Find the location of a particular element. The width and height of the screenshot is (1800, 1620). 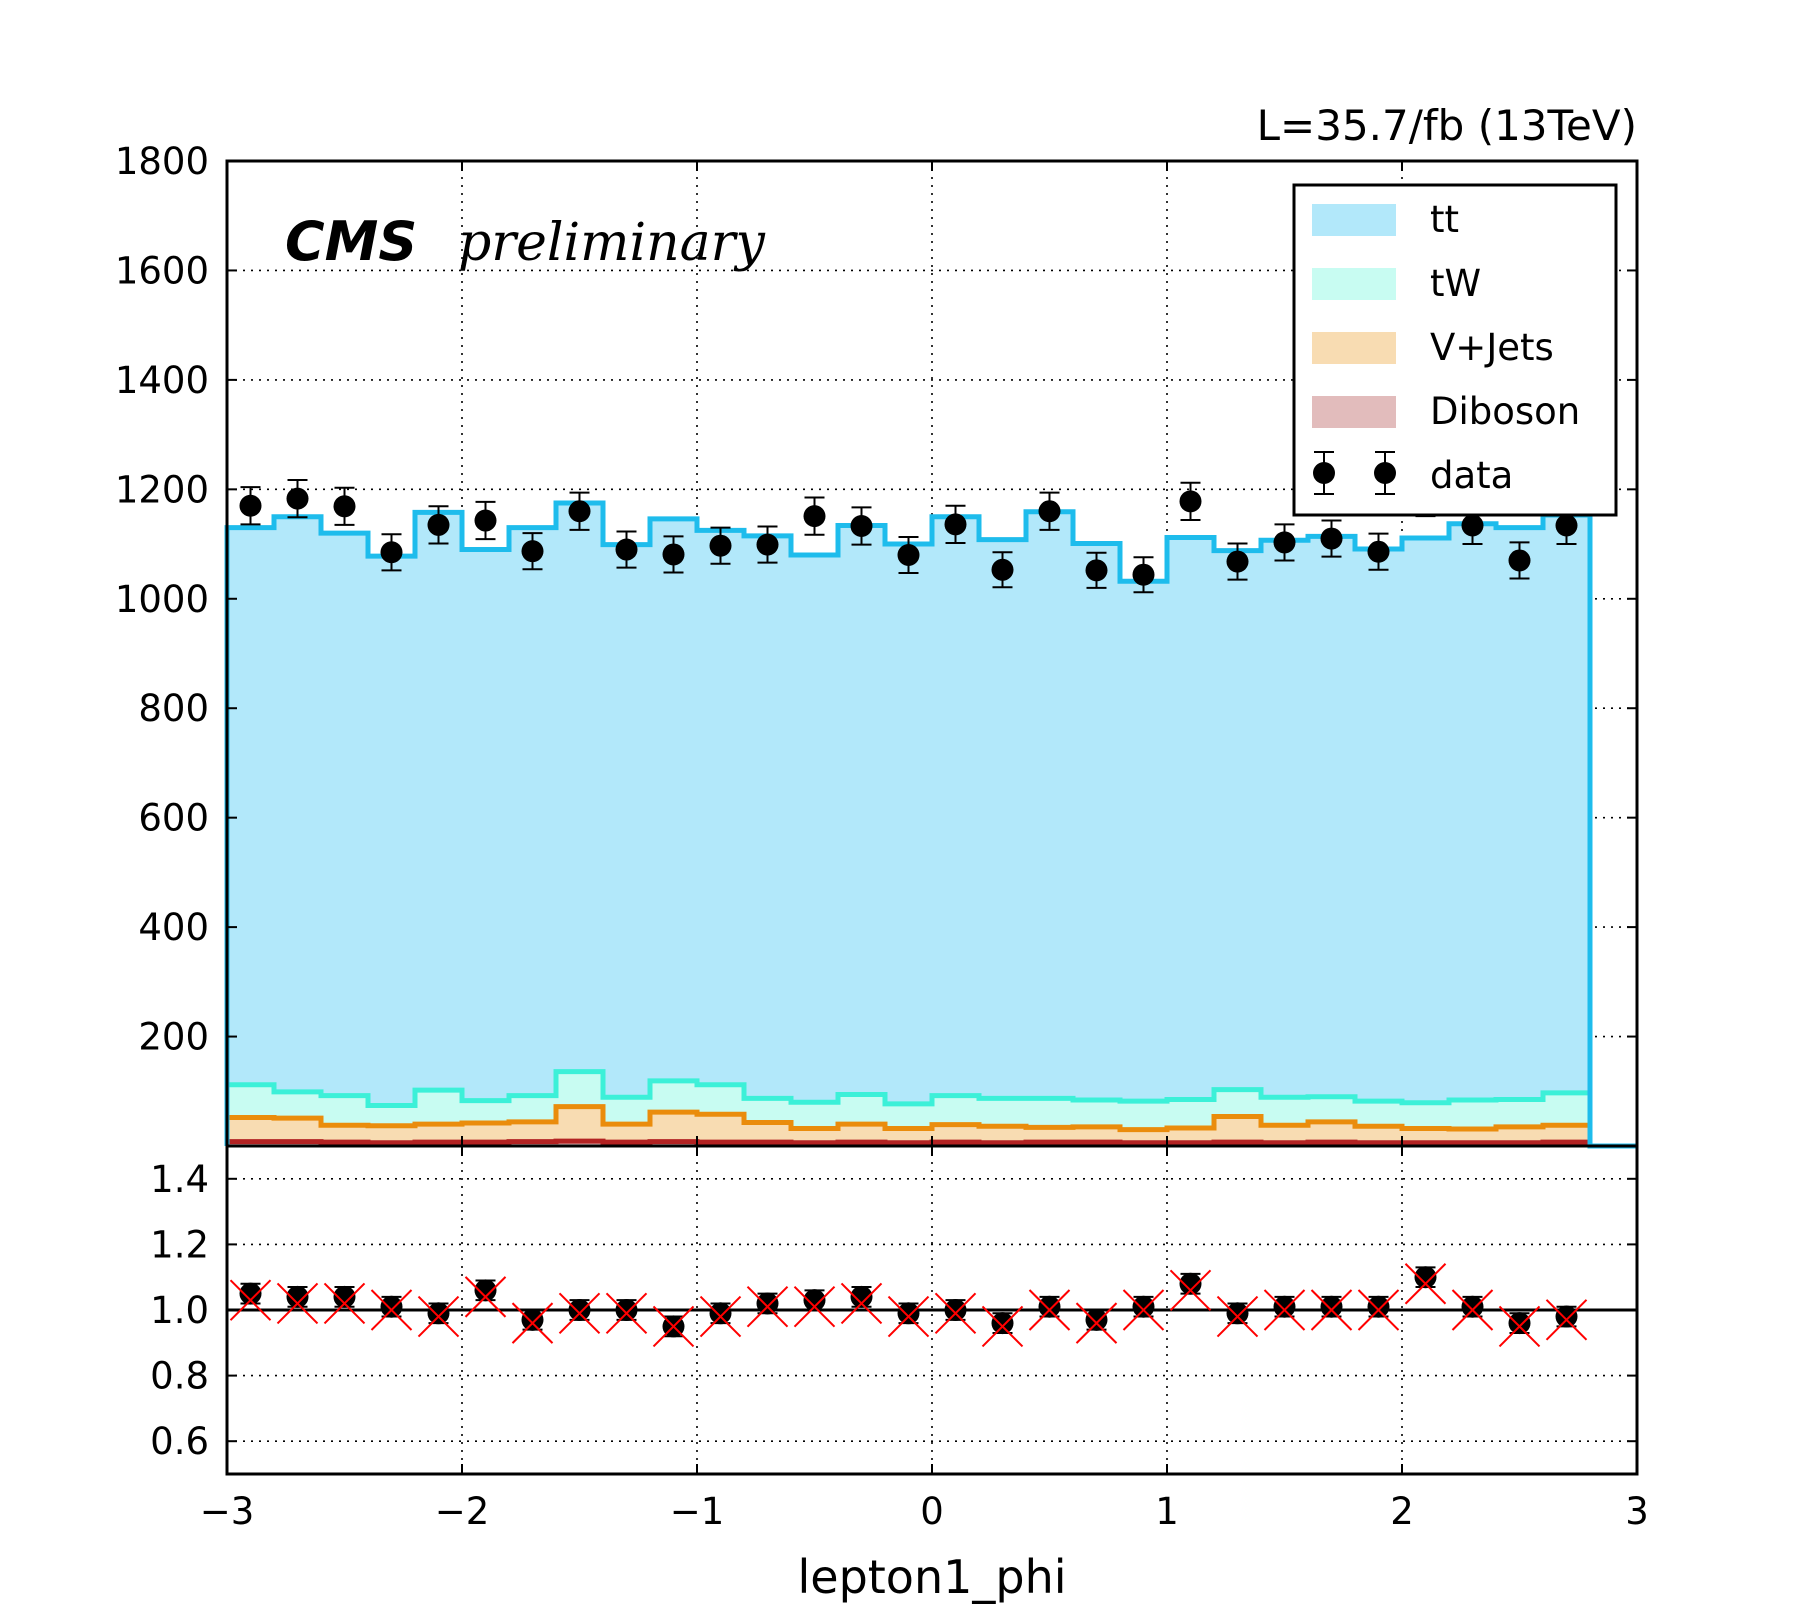

legend-marker-data is located at coordinates (1354, 473).